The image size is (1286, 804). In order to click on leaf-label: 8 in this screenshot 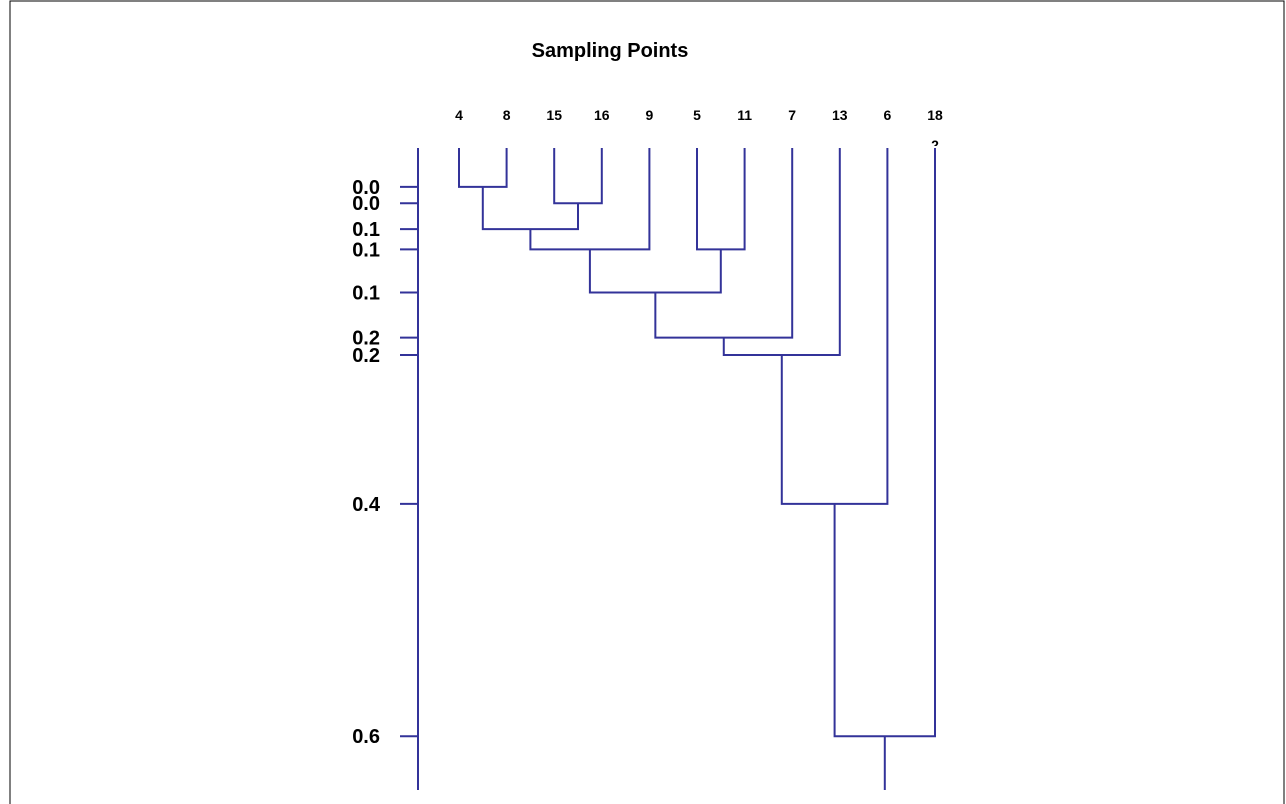, I will do `click(507, 115)`.